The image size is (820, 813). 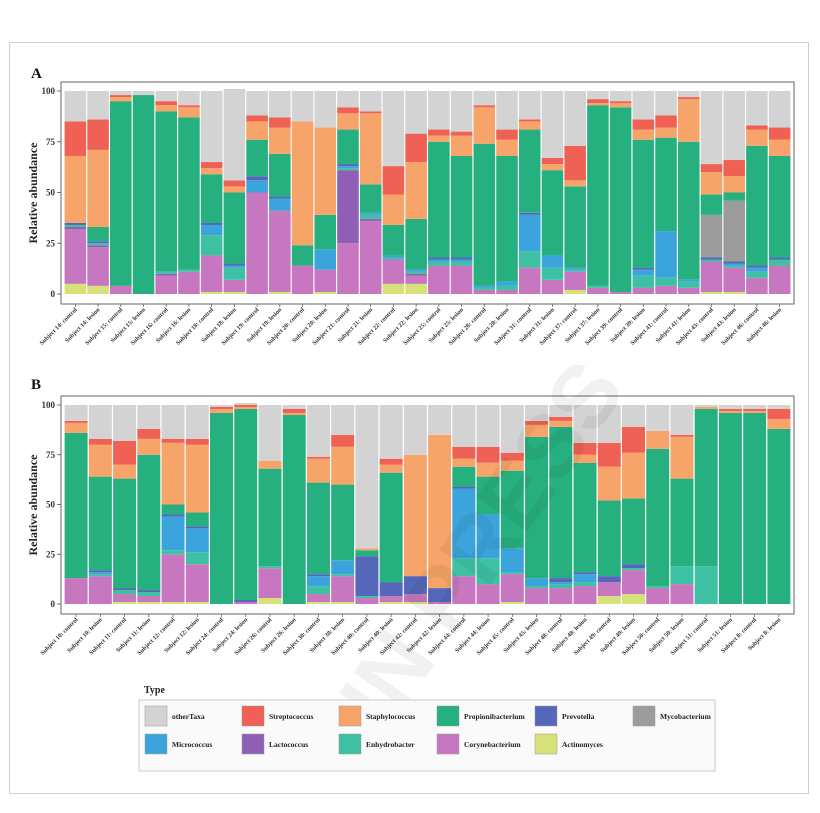 I want to click on legend-swatch-staphylococcus, so click(x=350, y=716).